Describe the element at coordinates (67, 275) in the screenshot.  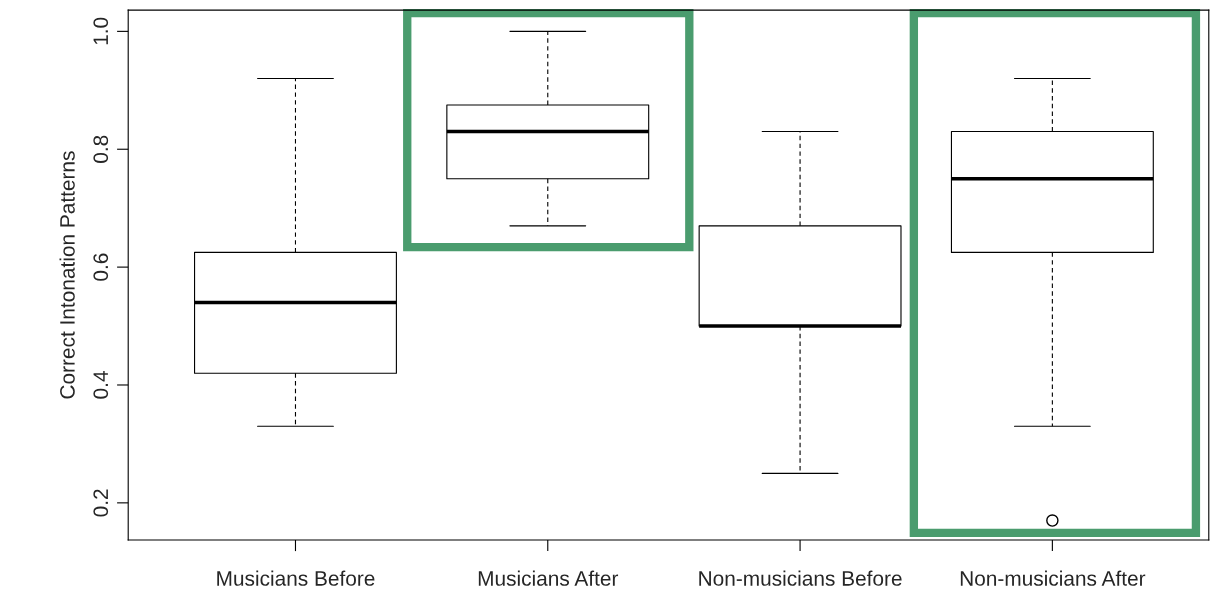
I see `y-axis-title: Correct Intonation Patterns` at that location.